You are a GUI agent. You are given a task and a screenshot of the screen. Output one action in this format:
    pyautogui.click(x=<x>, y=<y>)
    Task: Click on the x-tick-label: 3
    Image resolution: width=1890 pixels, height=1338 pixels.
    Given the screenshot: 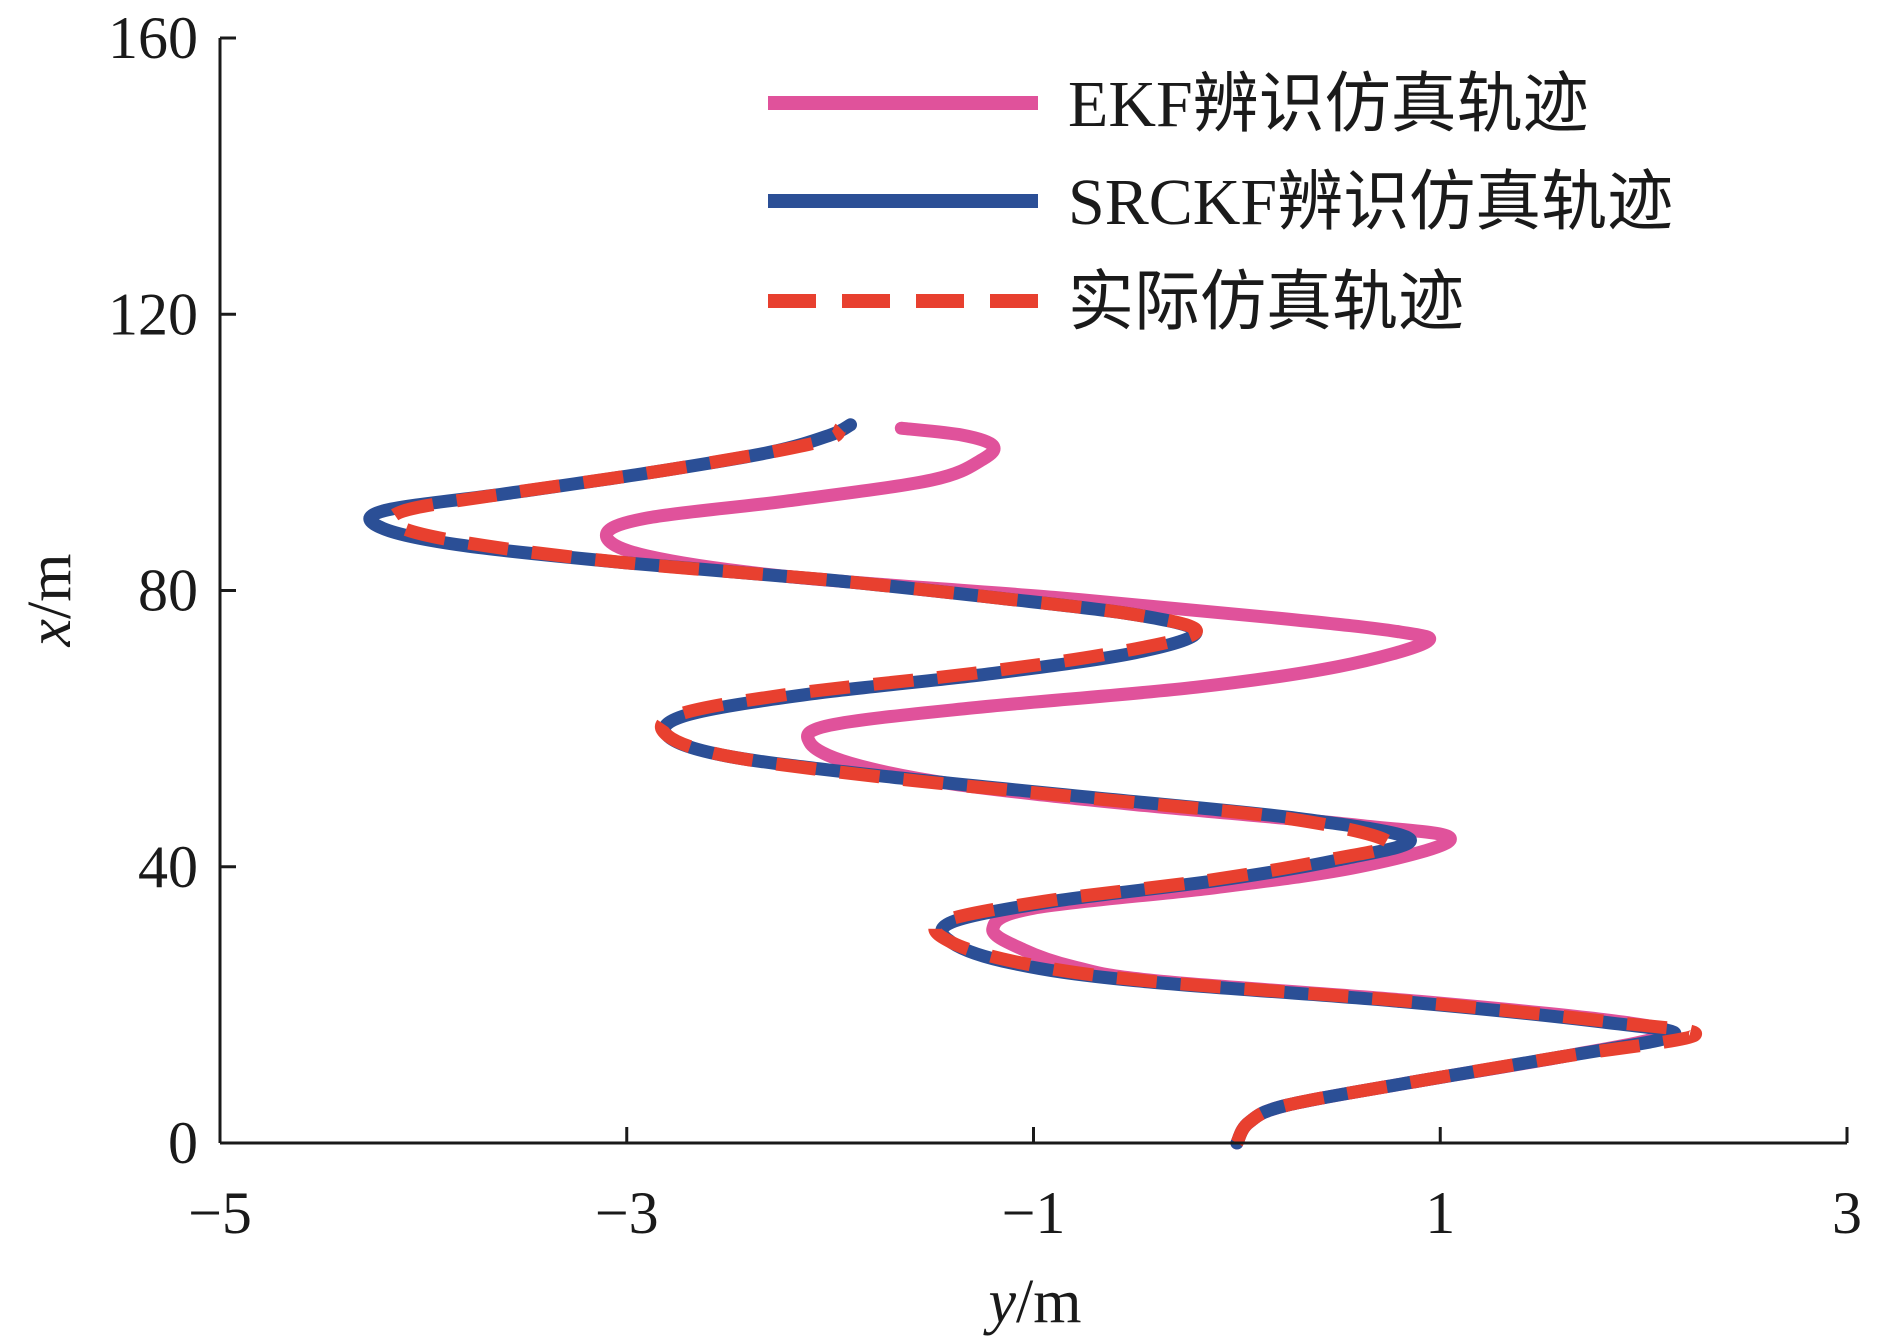 What is the action you would take?
    pyautogui.click(x=1847, y=1213)
    